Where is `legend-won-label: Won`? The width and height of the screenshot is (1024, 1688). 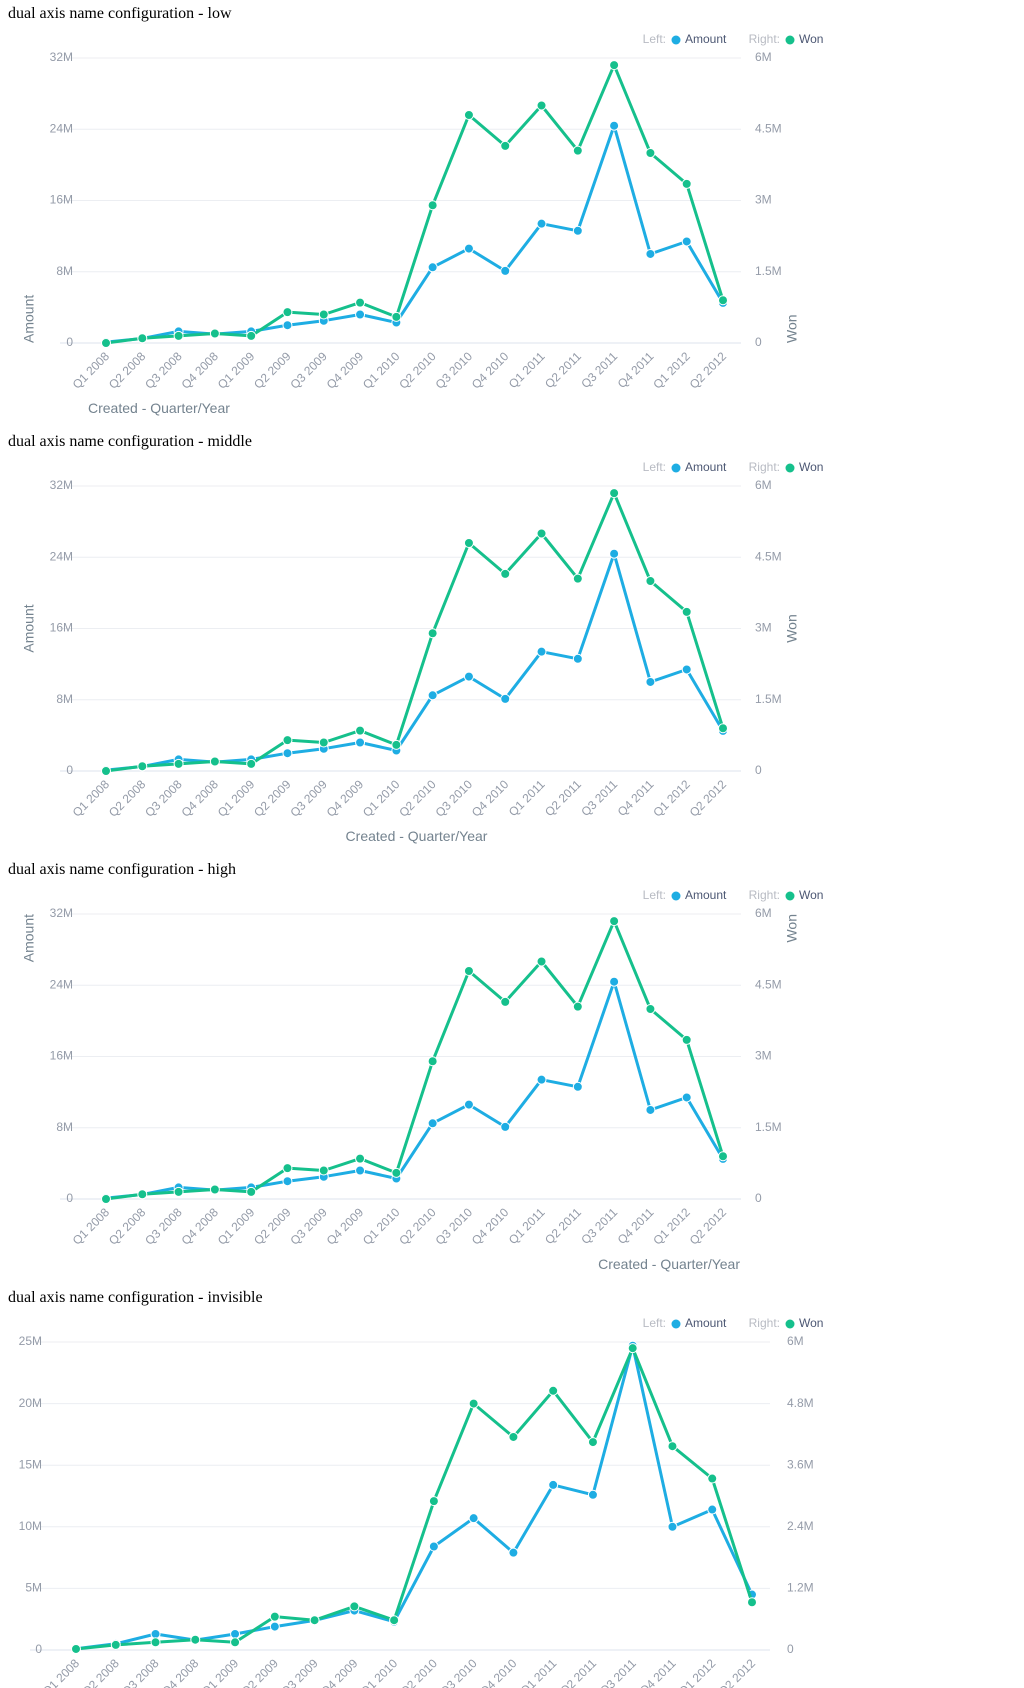
legend-won-label: Won is located at coordinates (811, 1323).